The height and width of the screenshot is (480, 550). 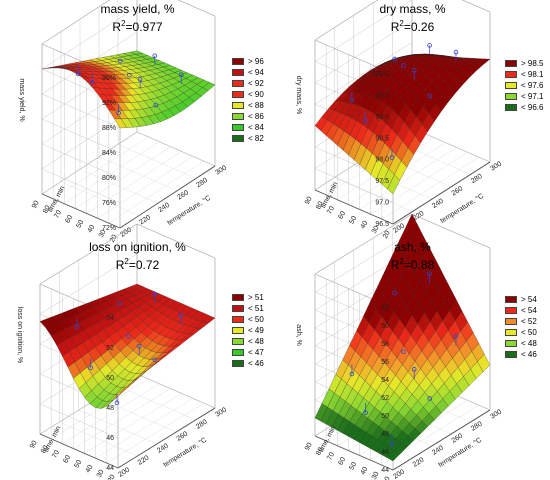 I want to click on z-axis-title: mass yield, %, so click(x=21, y=99).